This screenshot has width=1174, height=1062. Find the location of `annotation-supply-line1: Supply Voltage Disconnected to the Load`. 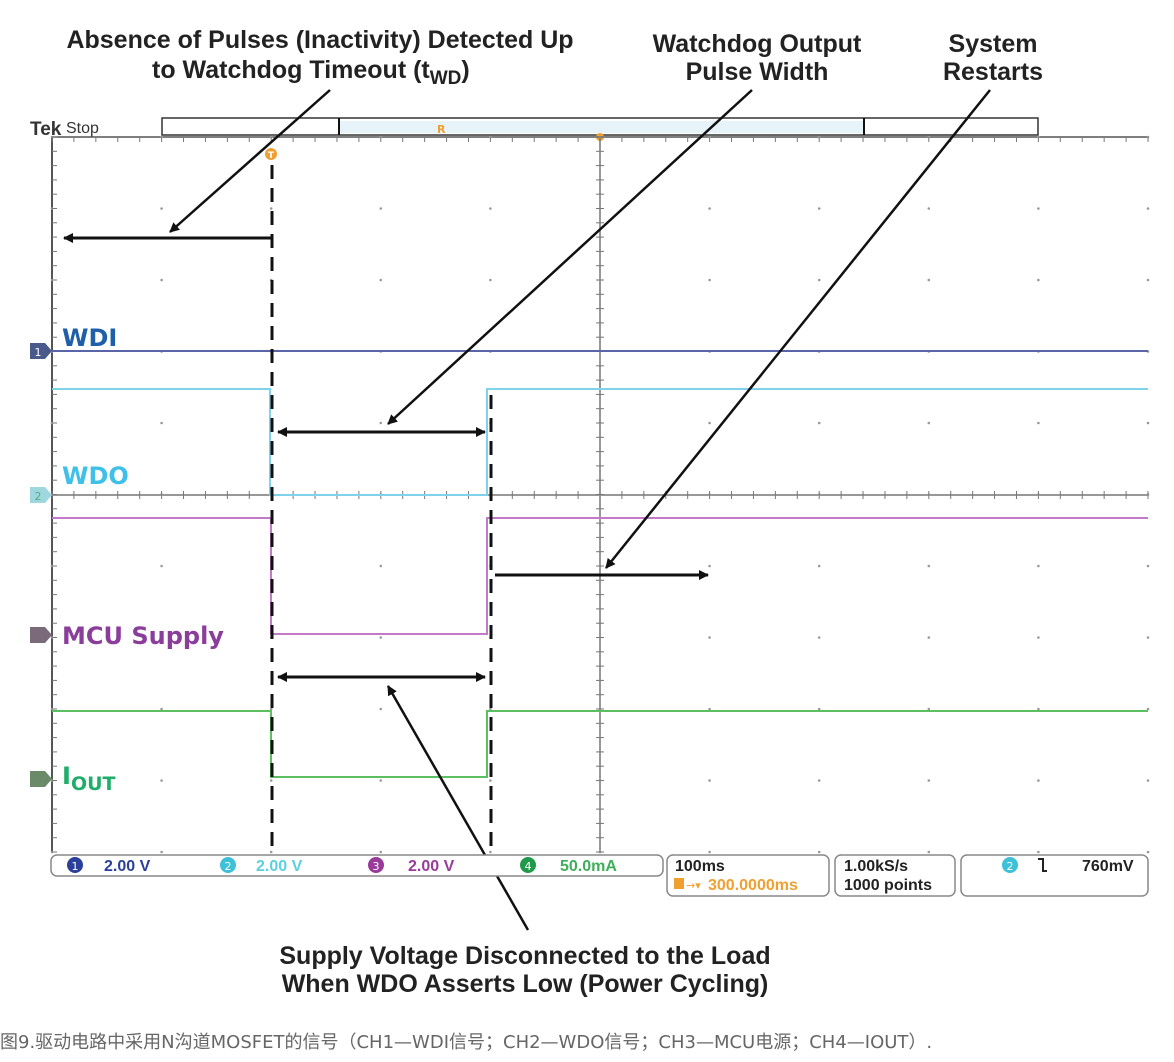

annotation-supply-line1: Supply Voltage Disconnected to the Load is located at coordinates (524, 956).